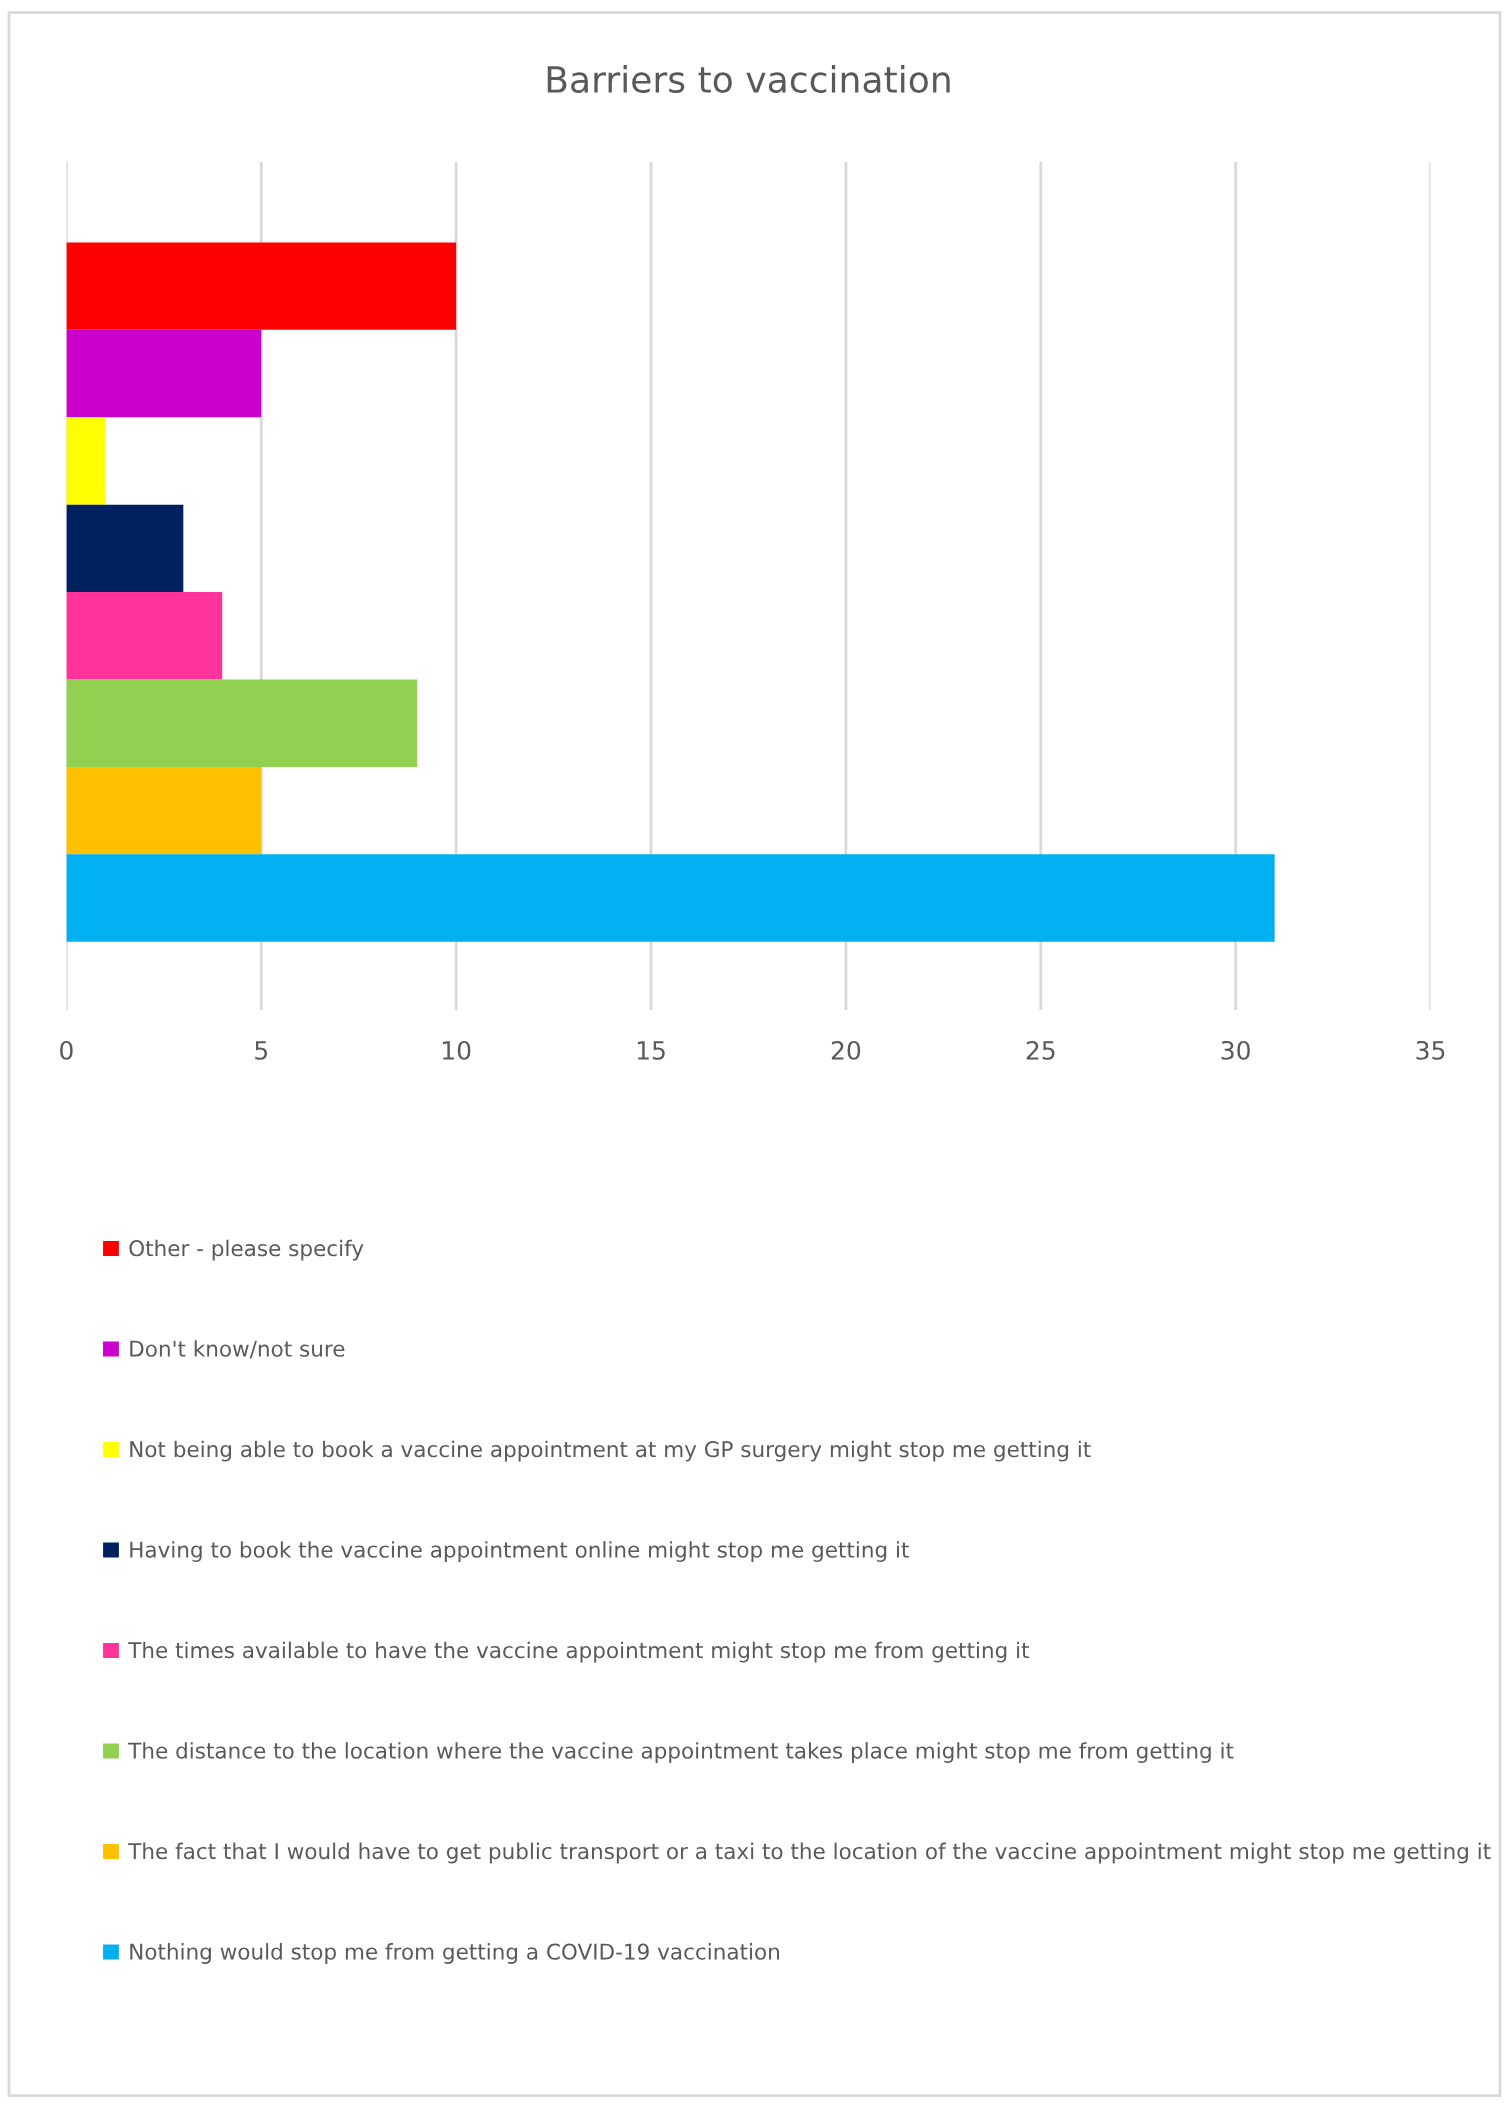 This screenshot has height=2104, width=1509. What do you see at coordinates (261, 1050) in the screenshot?
I see `x-tick-label: 5` at bounding box center [261, 1050].